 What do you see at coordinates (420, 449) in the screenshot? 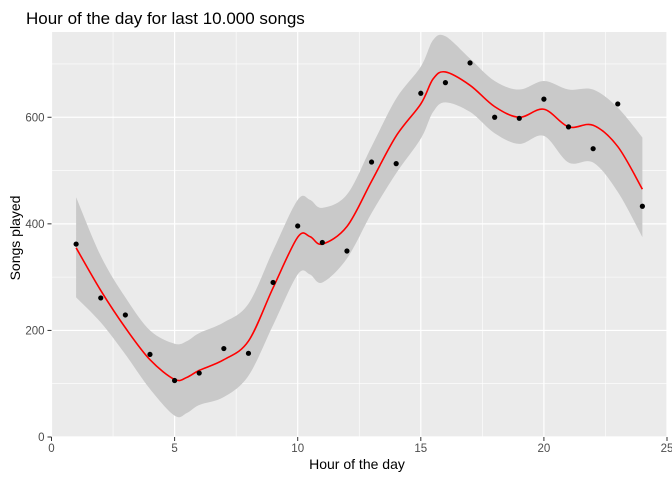
I see `x-tick-label: 15` at bounding box center [420, 449].